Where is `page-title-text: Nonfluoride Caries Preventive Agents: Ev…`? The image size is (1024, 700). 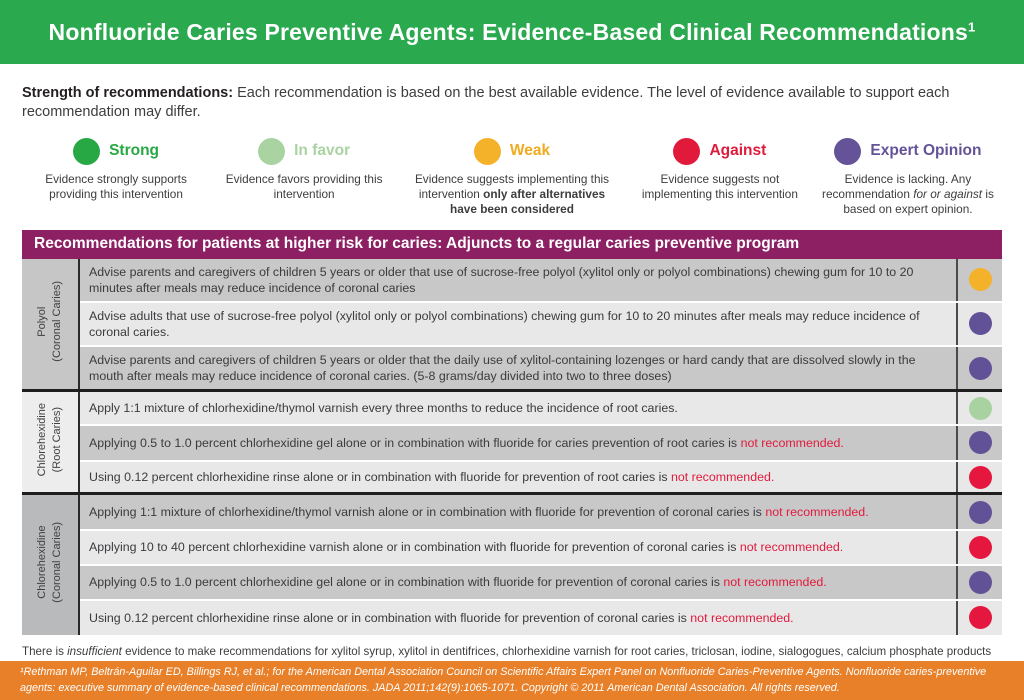 page-title-text: Nonfluoride Caries Preventive Agents: Ev… is located at coordinates (508, 31).